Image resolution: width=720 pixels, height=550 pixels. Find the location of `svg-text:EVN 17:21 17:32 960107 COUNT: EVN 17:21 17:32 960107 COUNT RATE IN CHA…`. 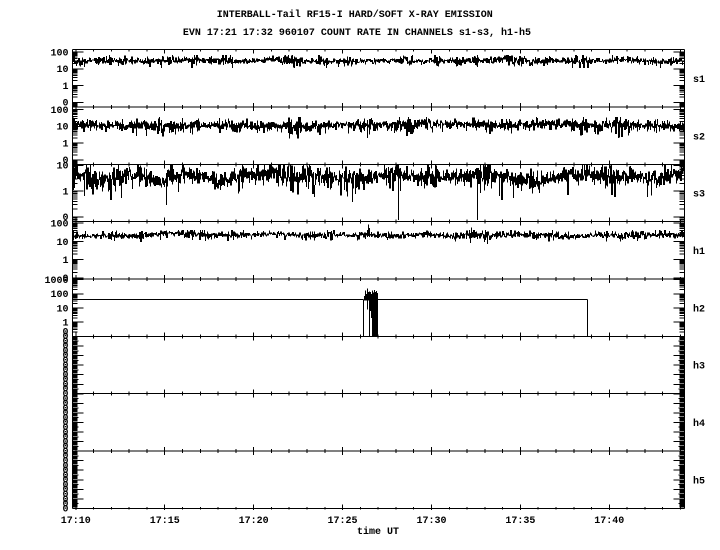

svg-text:EVN 17:21 17:32 960107 COUNT: EVN 17:21 17:32 960107 COUNT RATE IN CHA… is located at coordinates (357, 33).